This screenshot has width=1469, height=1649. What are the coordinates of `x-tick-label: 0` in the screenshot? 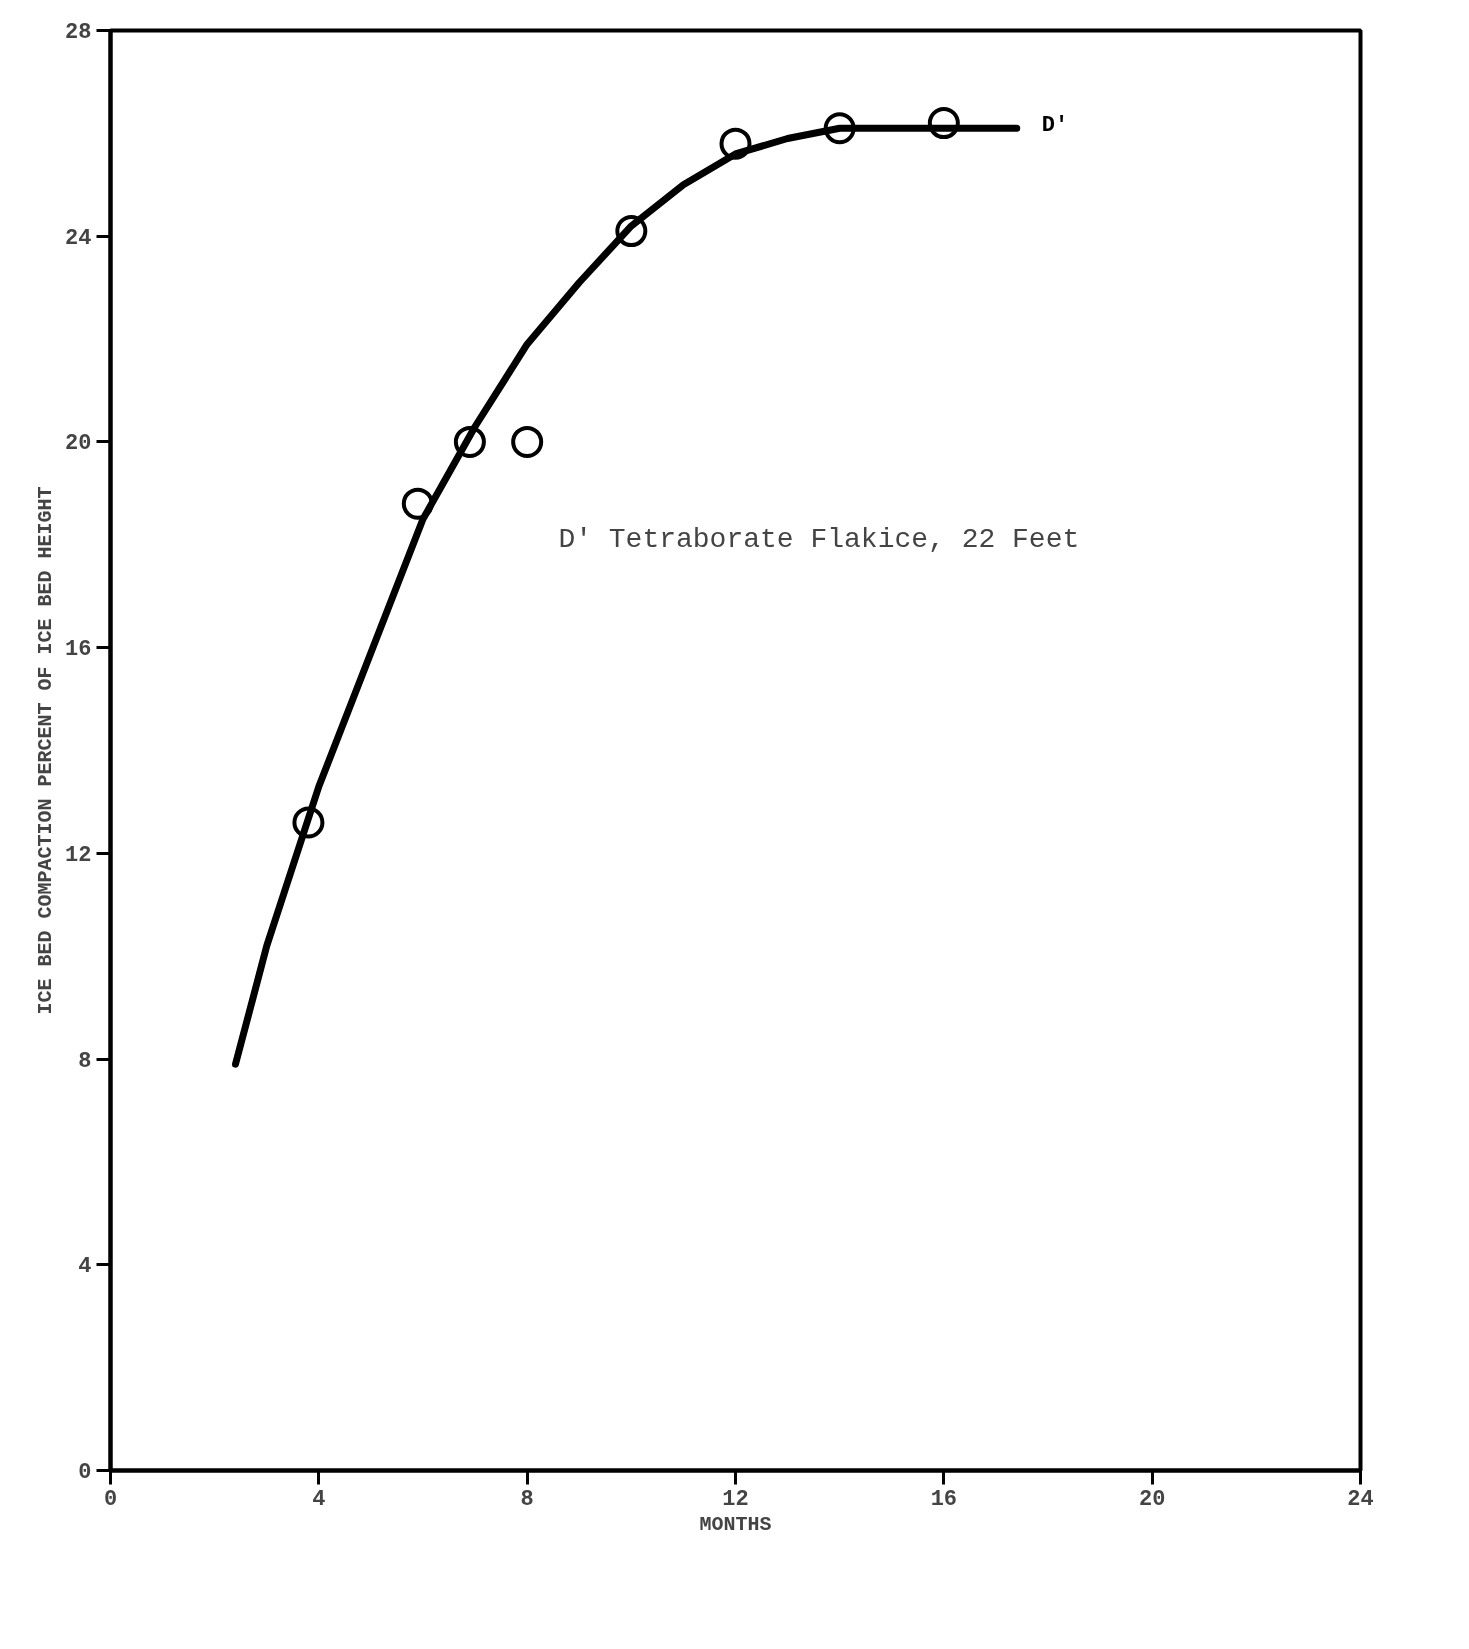 It's located at (110, 1499).